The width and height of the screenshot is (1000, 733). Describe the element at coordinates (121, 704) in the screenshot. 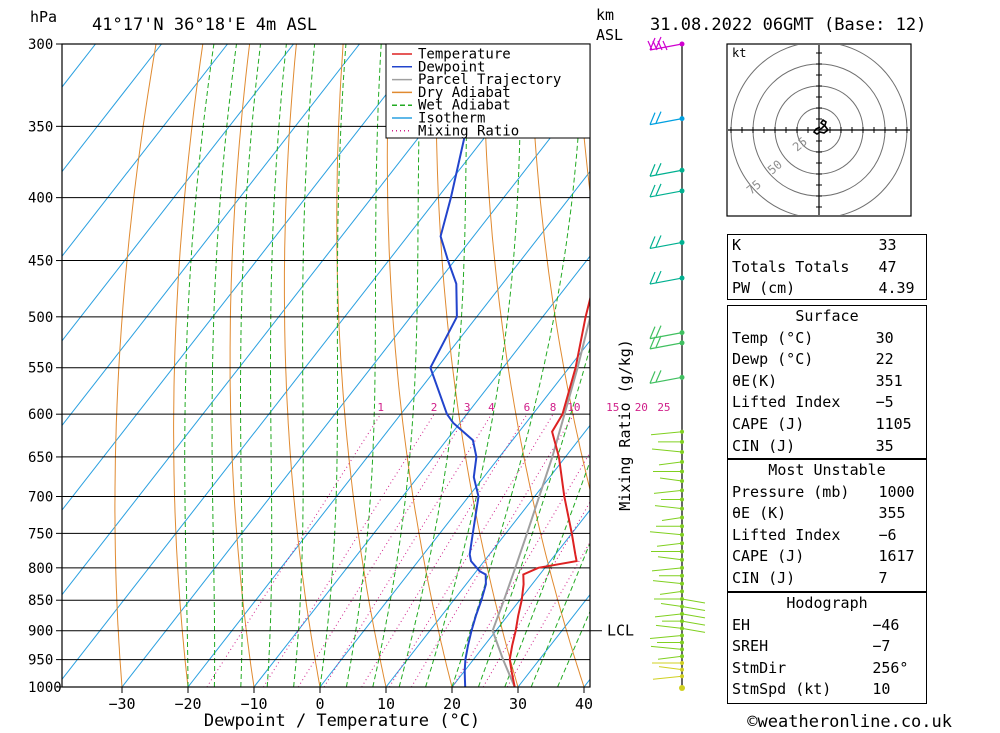

I see `temperature-tick-label: −30` at that location.